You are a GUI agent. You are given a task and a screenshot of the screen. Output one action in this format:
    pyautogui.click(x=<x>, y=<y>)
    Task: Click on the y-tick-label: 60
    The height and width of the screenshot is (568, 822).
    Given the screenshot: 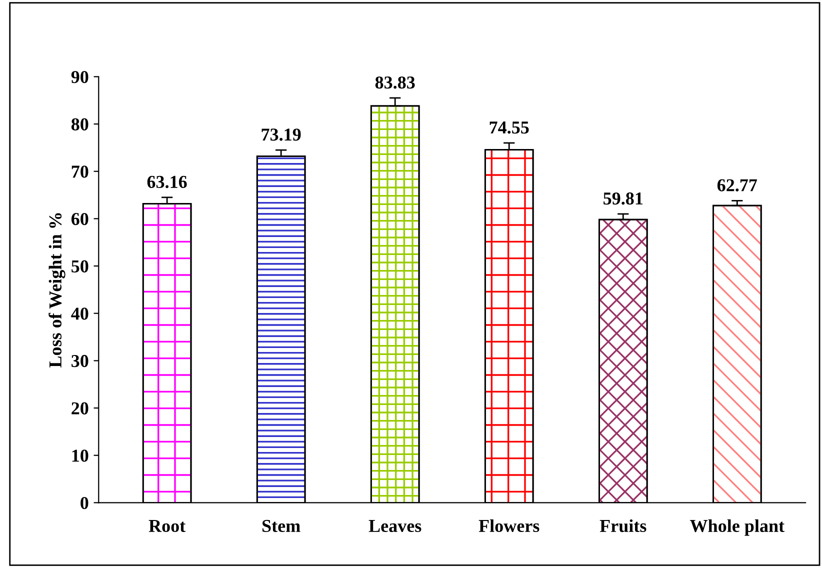 What is the action you would take?
    pyautogui.click(x=79, y=219)
    